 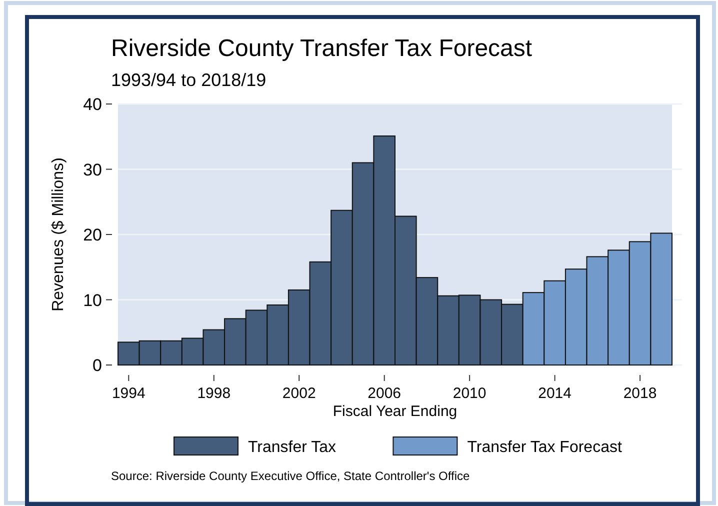 What do you see at coordinates (92, 300) in the screenshot?
I see `y-tick-label: 10` at bounding box center [92, 300].